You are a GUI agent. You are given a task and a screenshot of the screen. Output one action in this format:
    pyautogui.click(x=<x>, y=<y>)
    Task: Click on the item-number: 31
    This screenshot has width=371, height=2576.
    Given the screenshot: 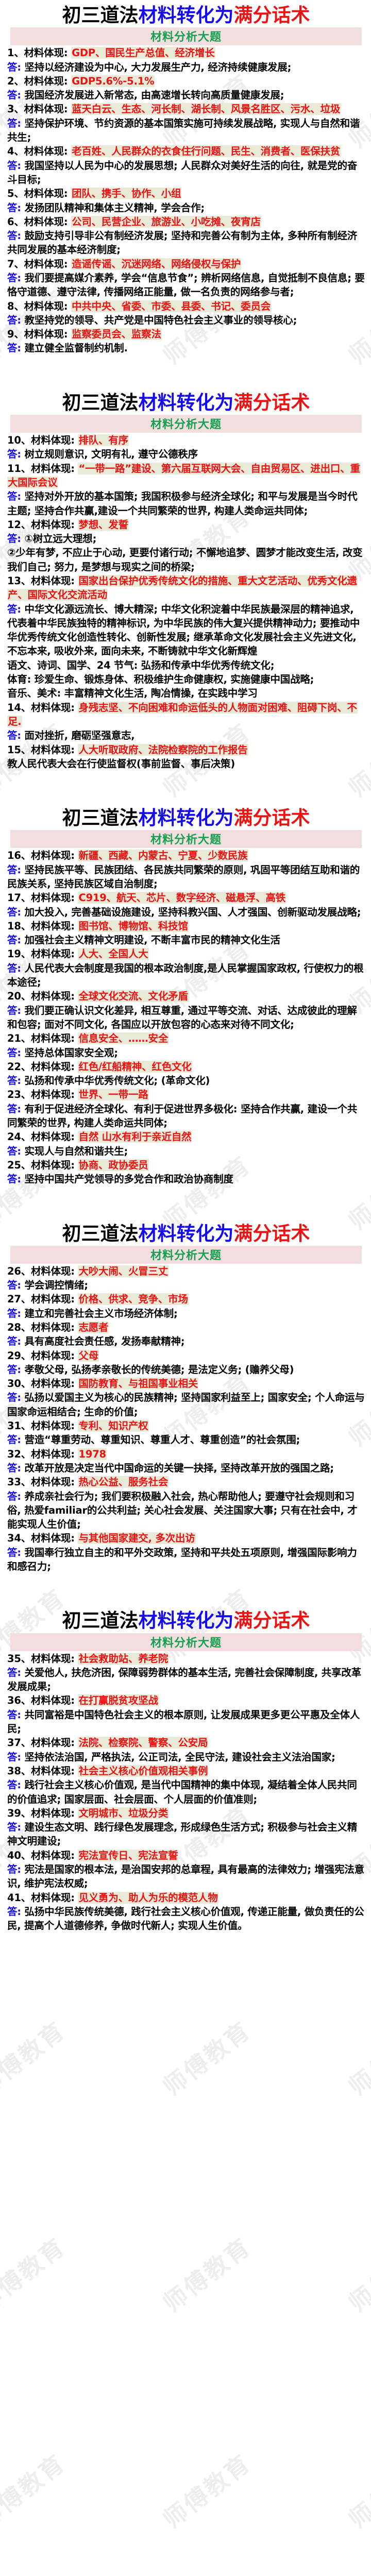 What is the action you would take?
    pyautogui.click(x=14, y=1426)
    